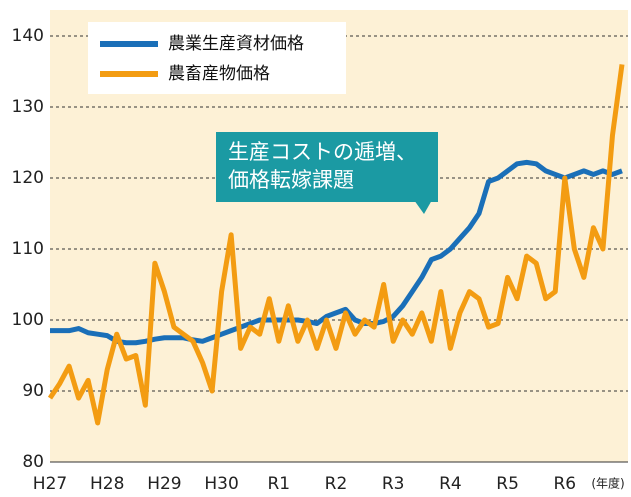 This screenshot has width=631, height=497. Describe the element at coordinates (327, 167) in the screenshot. I see `annotation-box` at that location.